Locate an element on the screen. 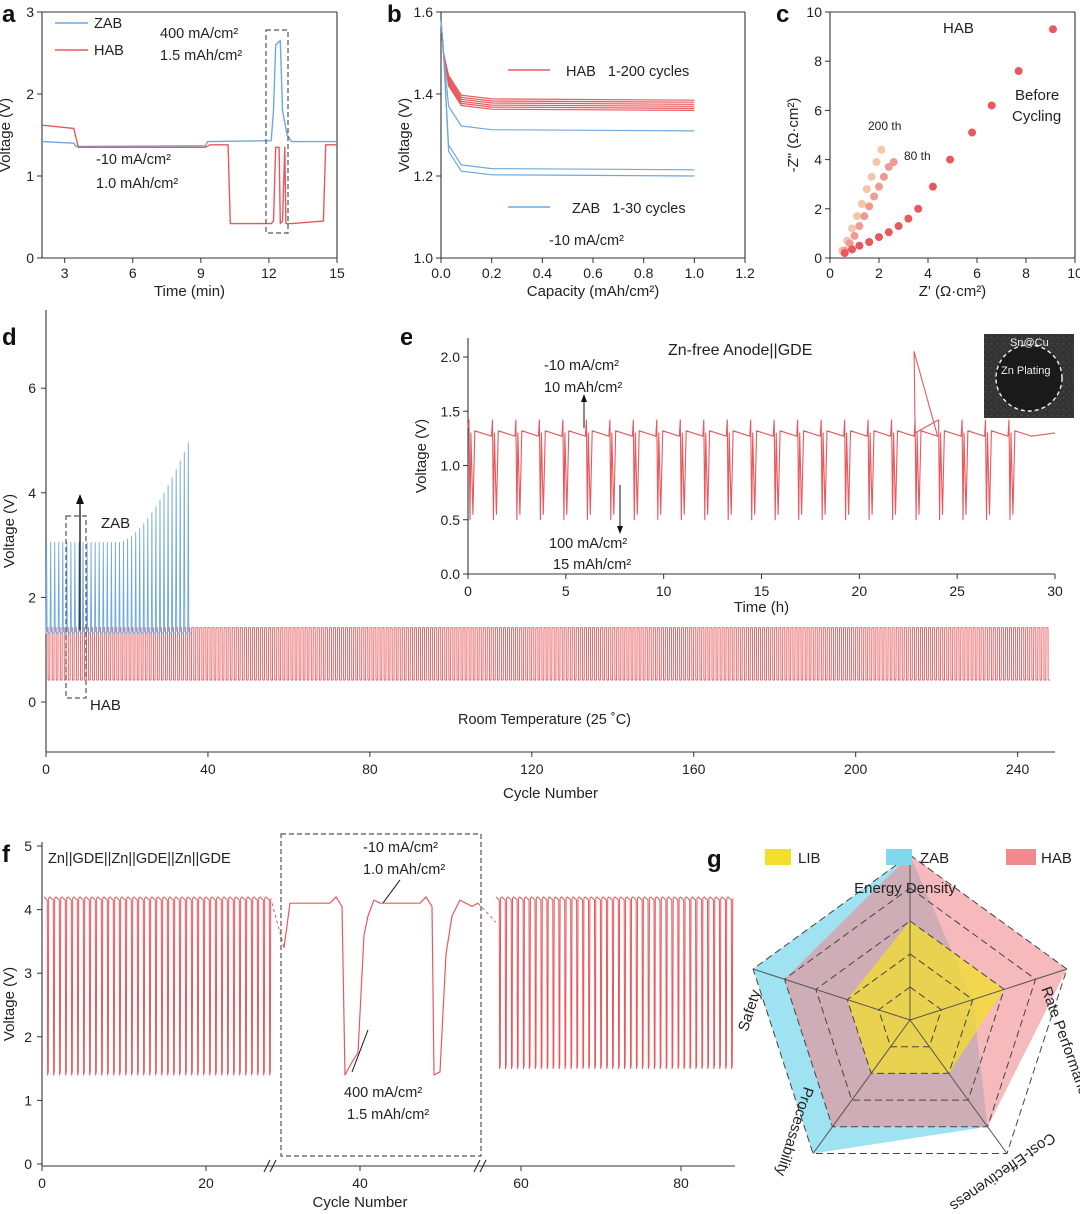 Image resolution: width=1080 pixels, height=1214 pixels. legend-hab-label-g: HAB is located at coordinates (1056, 858).